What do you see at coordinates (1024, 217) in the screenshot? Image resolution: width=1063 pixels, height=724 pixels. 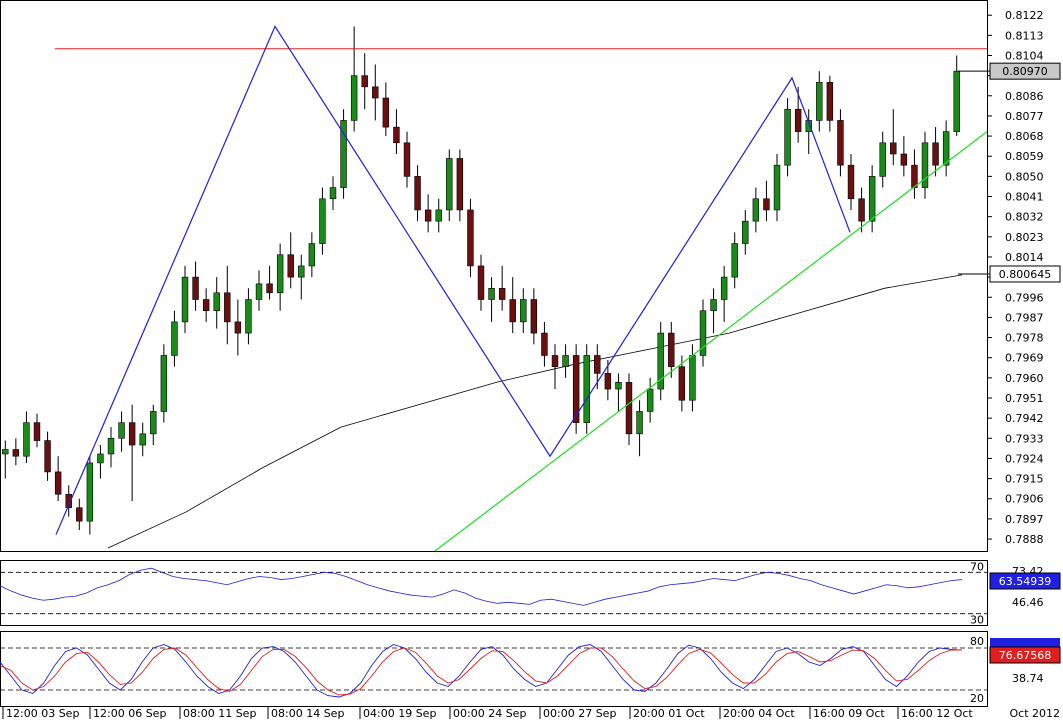 I see `price-tick-label: 0.8032` at bounding box center [1024, 217].